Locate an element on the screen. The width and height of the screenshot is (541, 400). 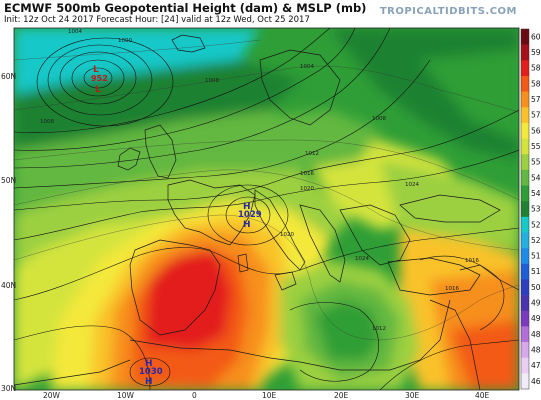
lon-label: 20E is located at coordinates (341, 395).